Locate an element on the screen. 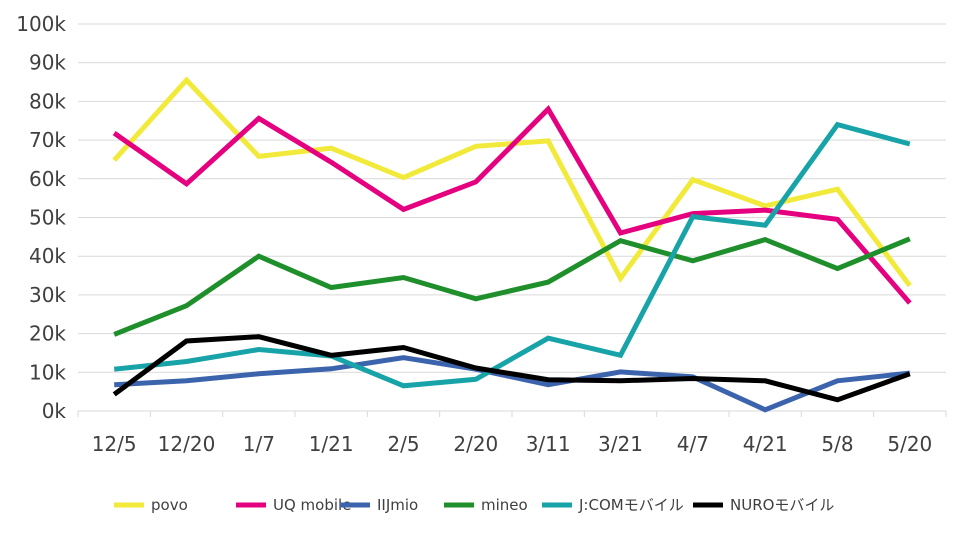 The image size is (960, 549). x-tick-label: 5/8 is located at coordinates (837, 444).